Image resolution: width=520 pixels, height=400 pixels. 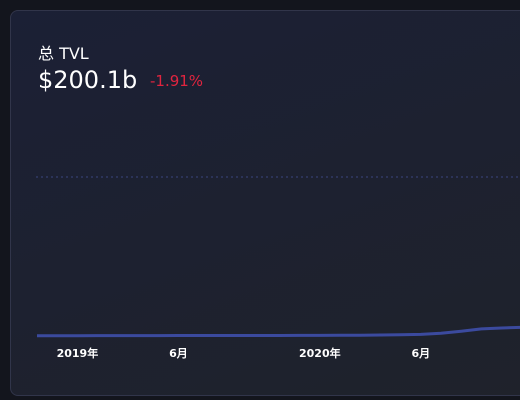 I want to click on tvl-line, so click(x=278, y=331).